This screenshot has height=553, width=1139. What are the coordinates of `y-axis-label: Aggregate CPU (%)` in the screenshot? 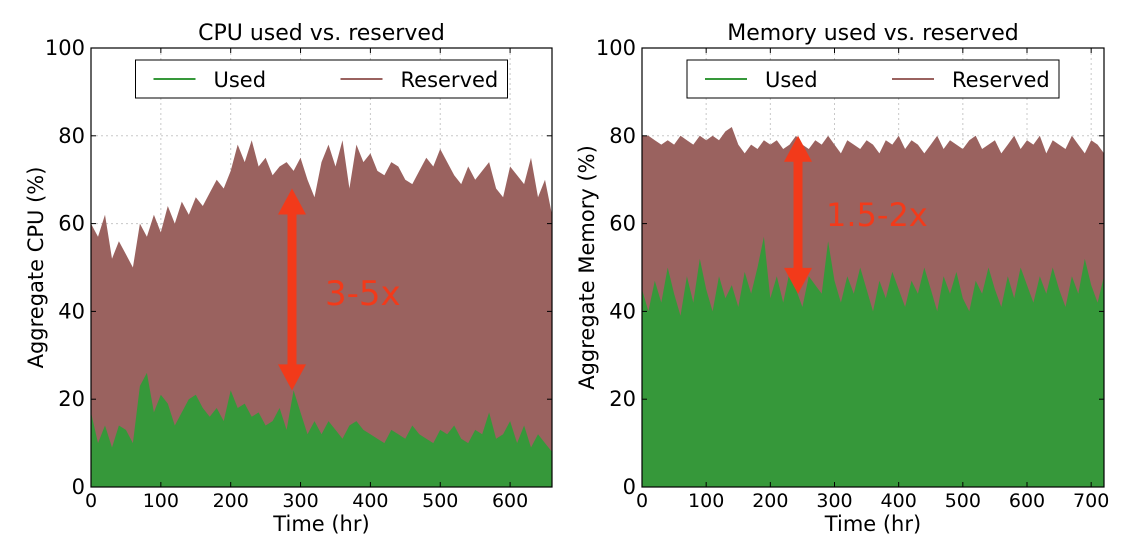 It's located at (36, 268).